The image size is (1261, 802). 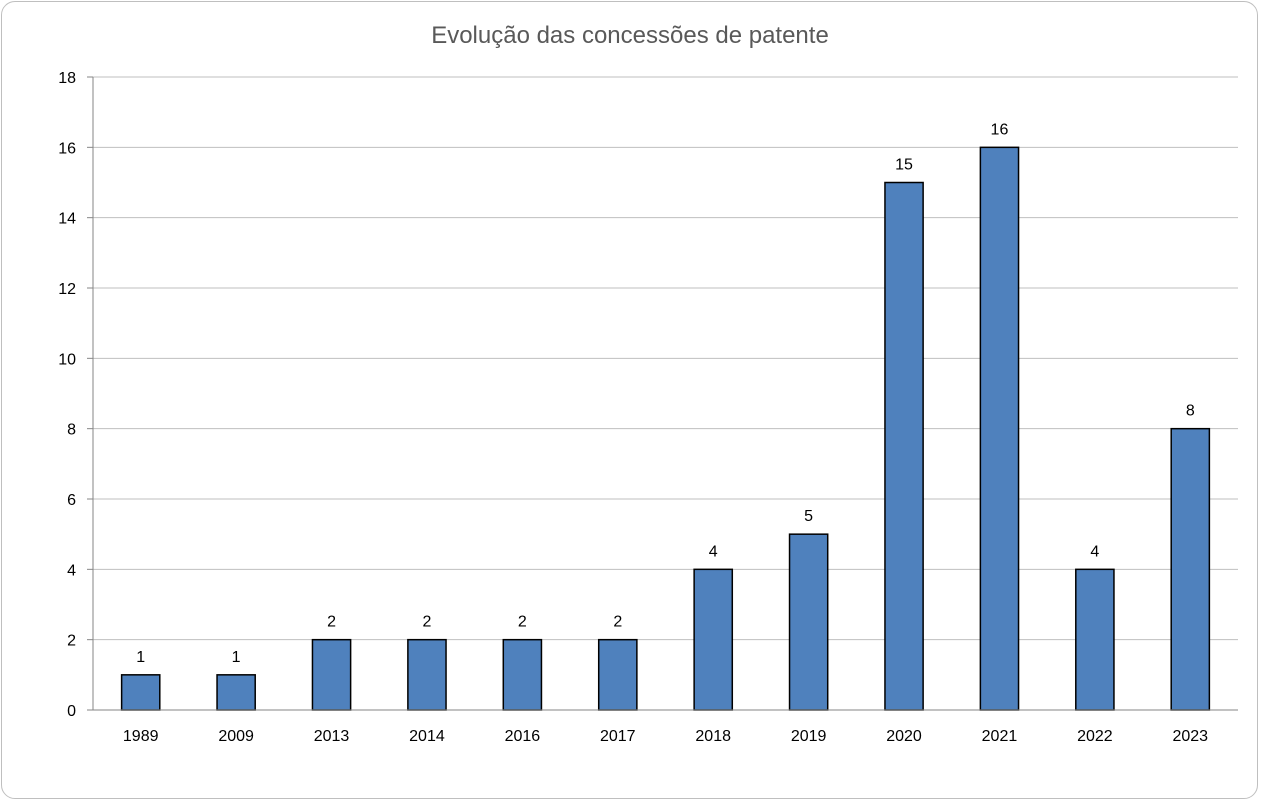 What do you see at coordinates (523, 736) in the screenshot?
I see `x-tick-label-2016: 2016` at bounding box center [523, 736].